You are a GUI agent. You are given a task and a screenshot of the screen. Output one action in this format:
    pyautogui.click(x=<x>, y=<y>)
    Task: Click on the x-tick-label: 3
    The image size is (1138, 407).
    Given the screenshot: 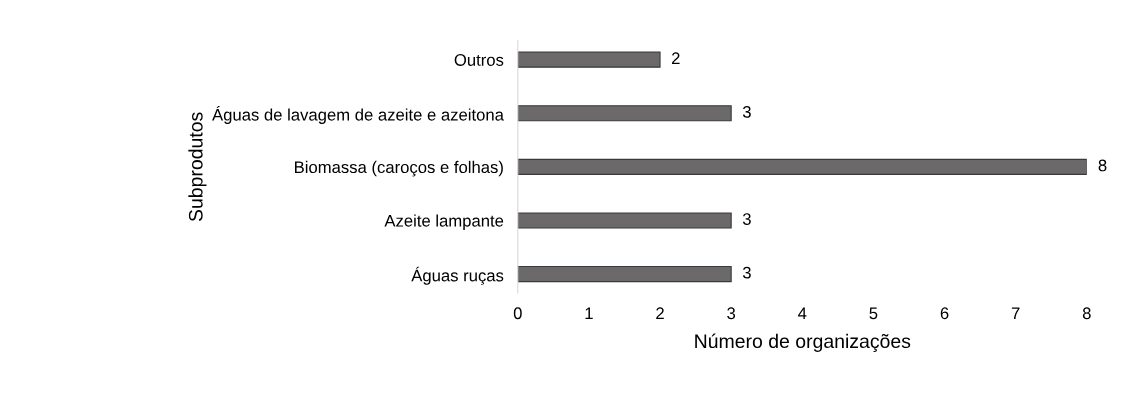 What is the action you would take?
    pyautogui.click(x=731, y=313)
    